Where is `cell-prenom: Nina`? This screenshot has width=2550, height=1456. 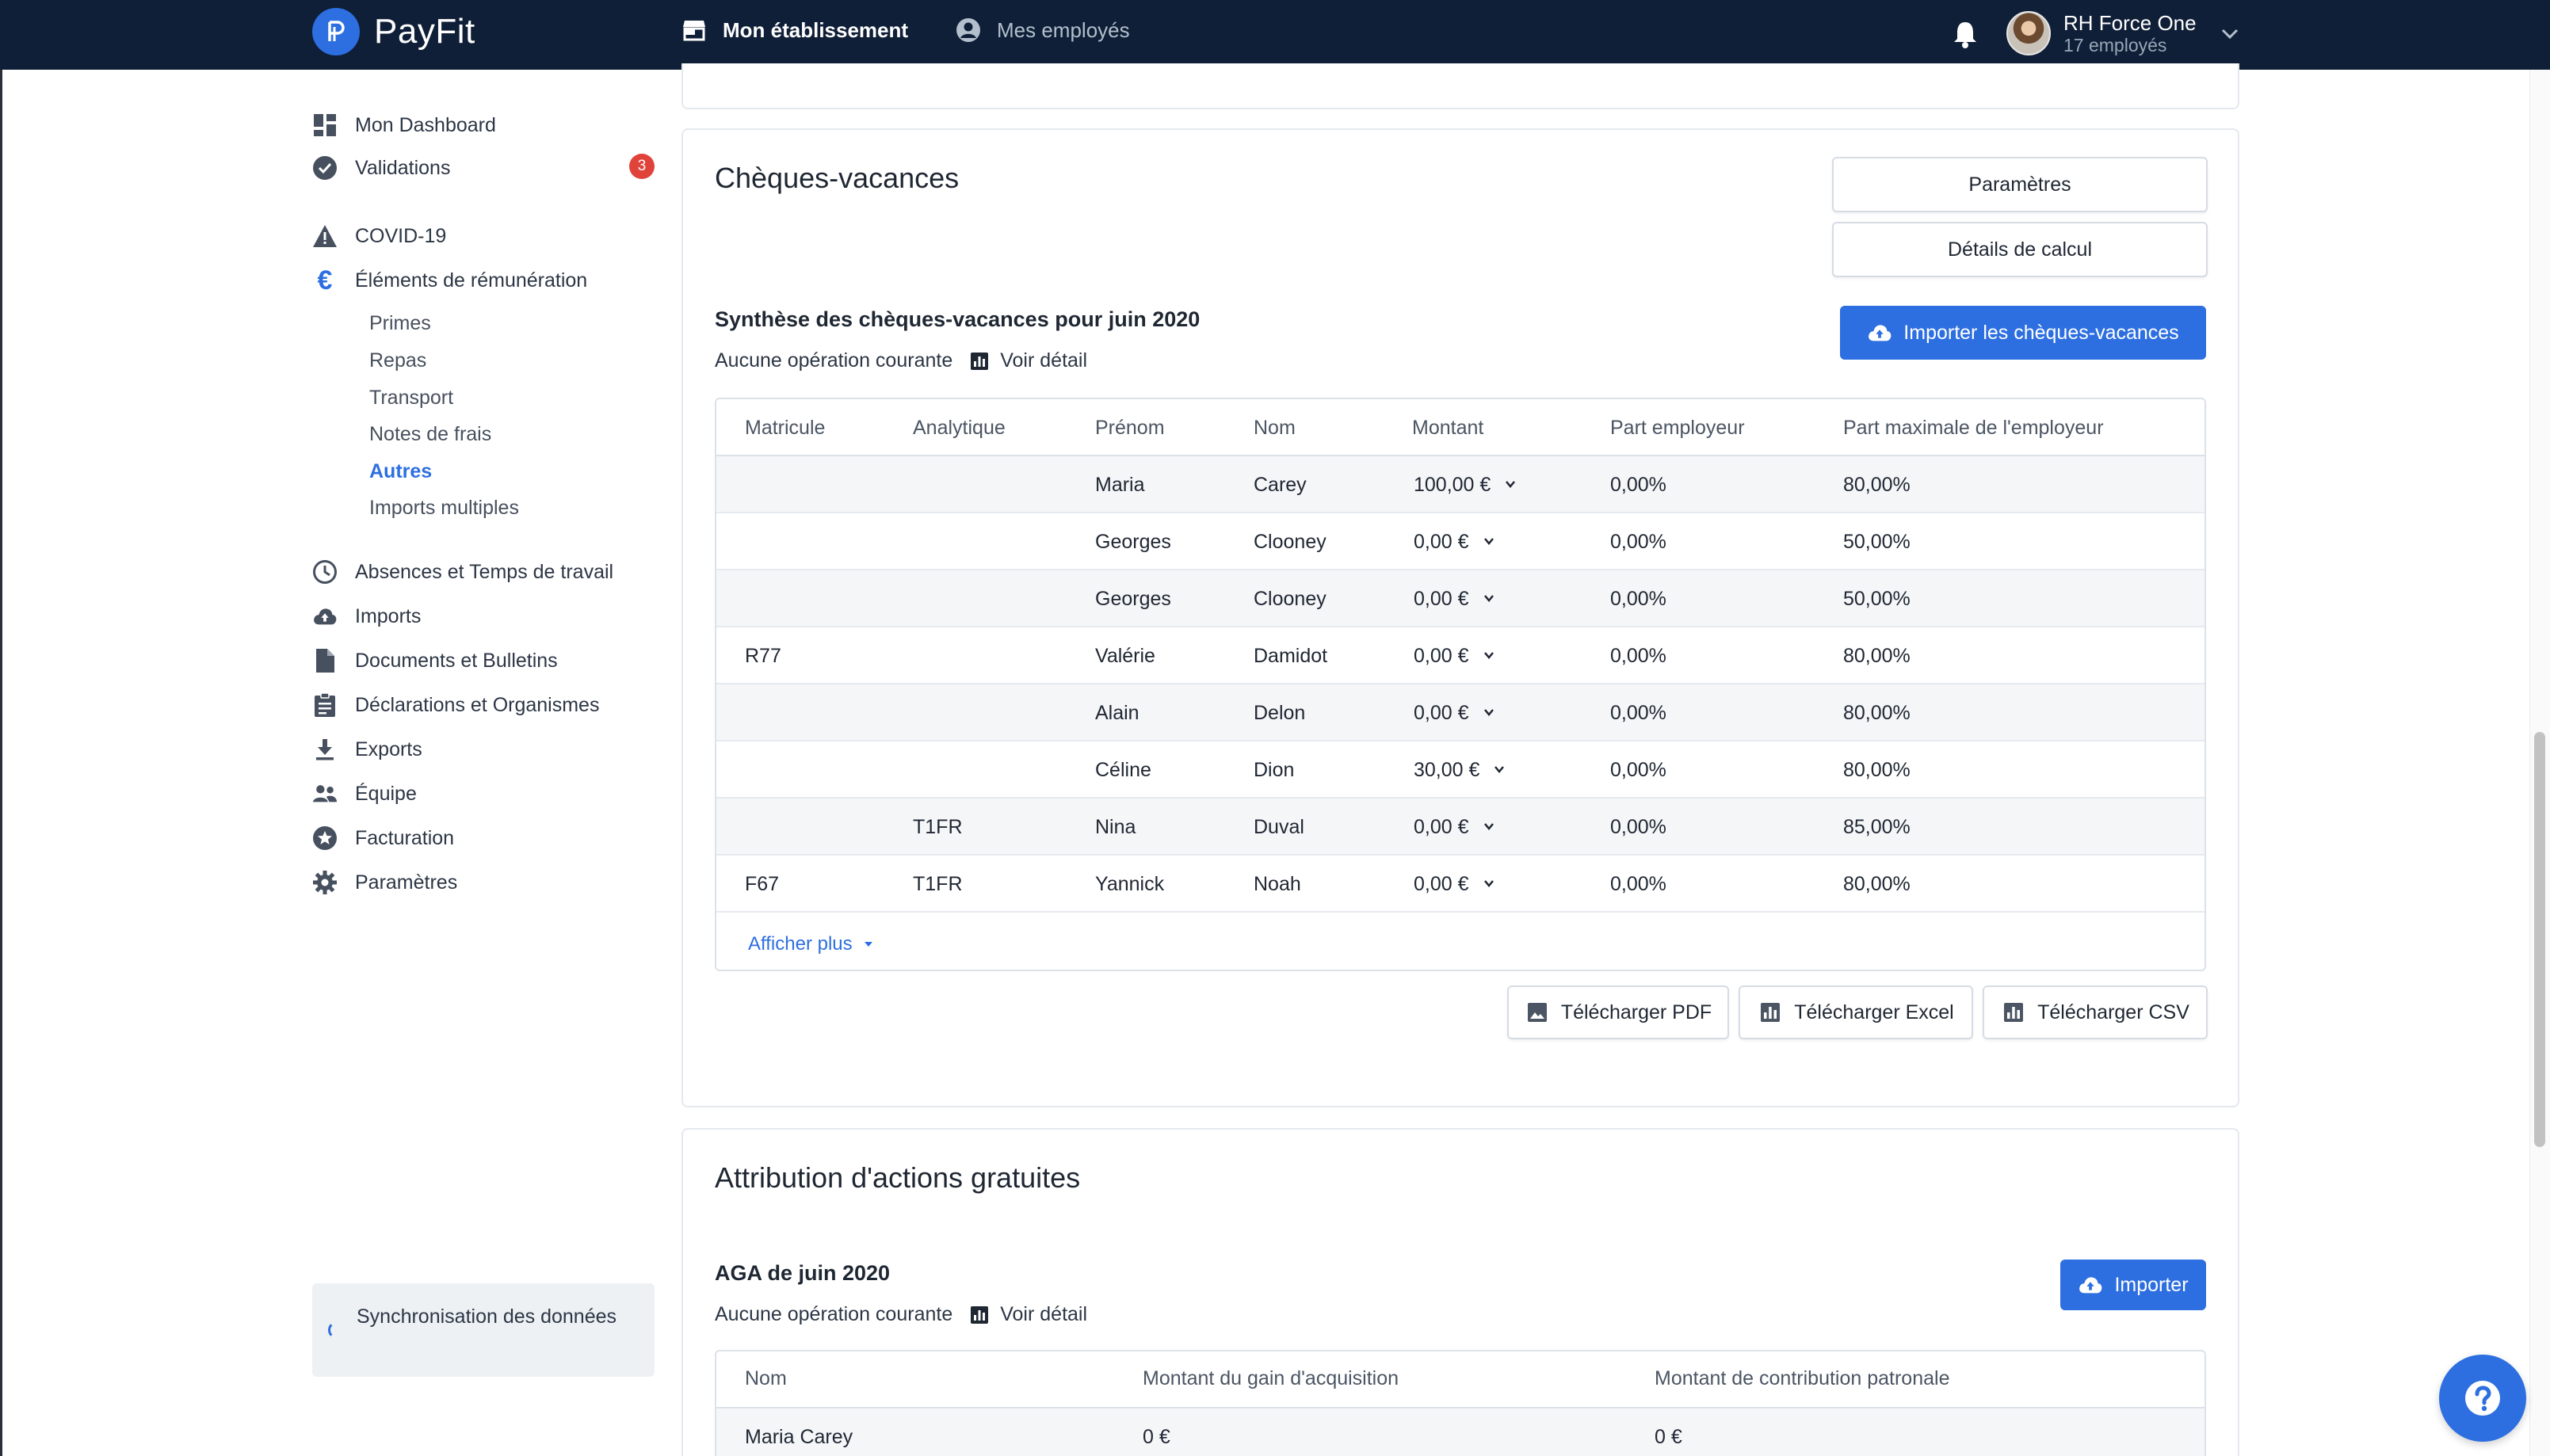 cell-prenom: Nina is located at coordinates (1115, 827).